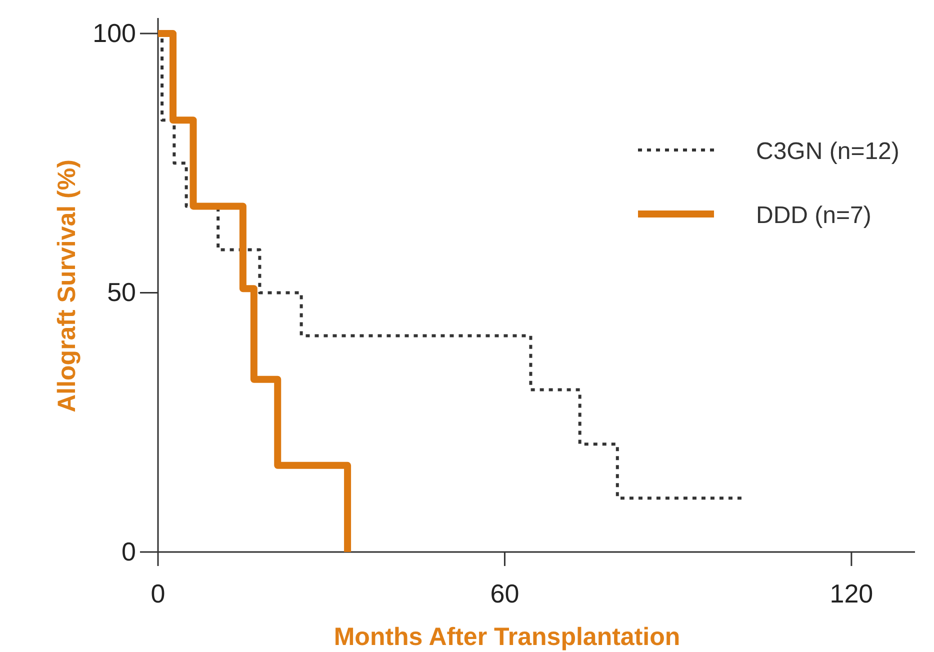 The height and width of the screenshot is (652, 934). Describe the element at coordinates (828, 151) in the screenshot. I see `legend-label: C3GN (n=12)` at that location.